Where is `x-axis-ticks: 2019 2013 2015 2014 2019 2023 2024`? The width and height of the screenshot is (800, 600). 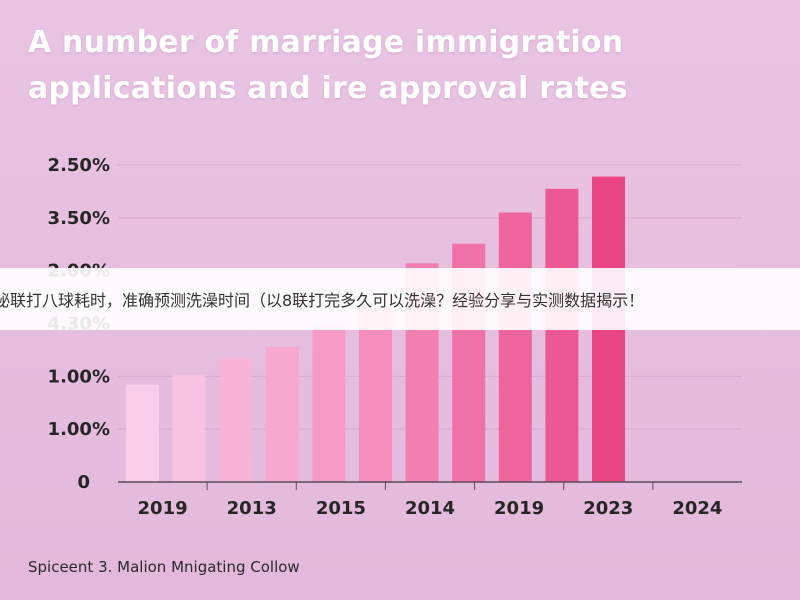
x-axis-ticks: 2019 2013 2015 2014 2019 2023 2024 is located at coordinates (430, 500).